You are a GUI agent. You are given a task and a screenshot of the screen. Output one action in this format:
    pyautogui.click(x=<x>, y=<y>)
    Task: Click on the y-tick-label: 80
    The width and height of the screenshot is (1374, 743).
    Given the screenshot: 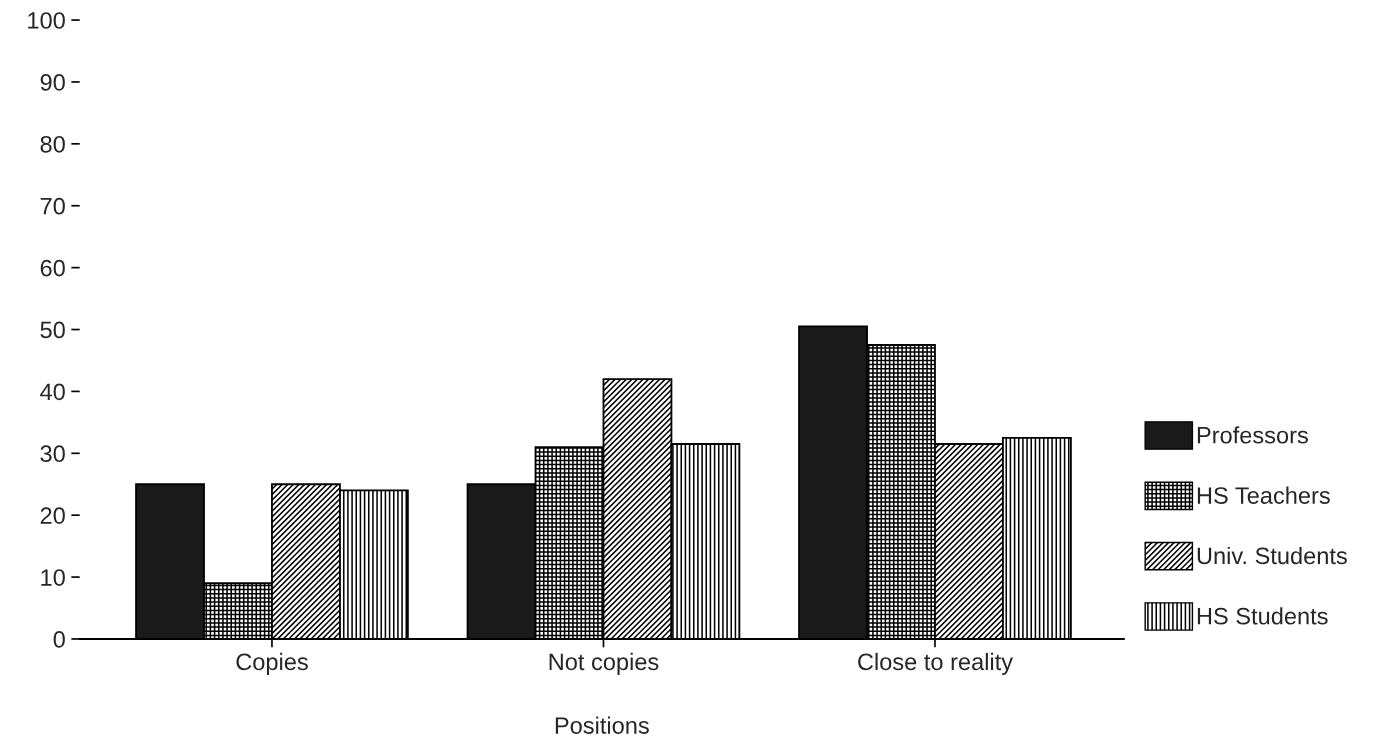 What is the action you would take?
    pyautogui.click(x=52, y=144)
    